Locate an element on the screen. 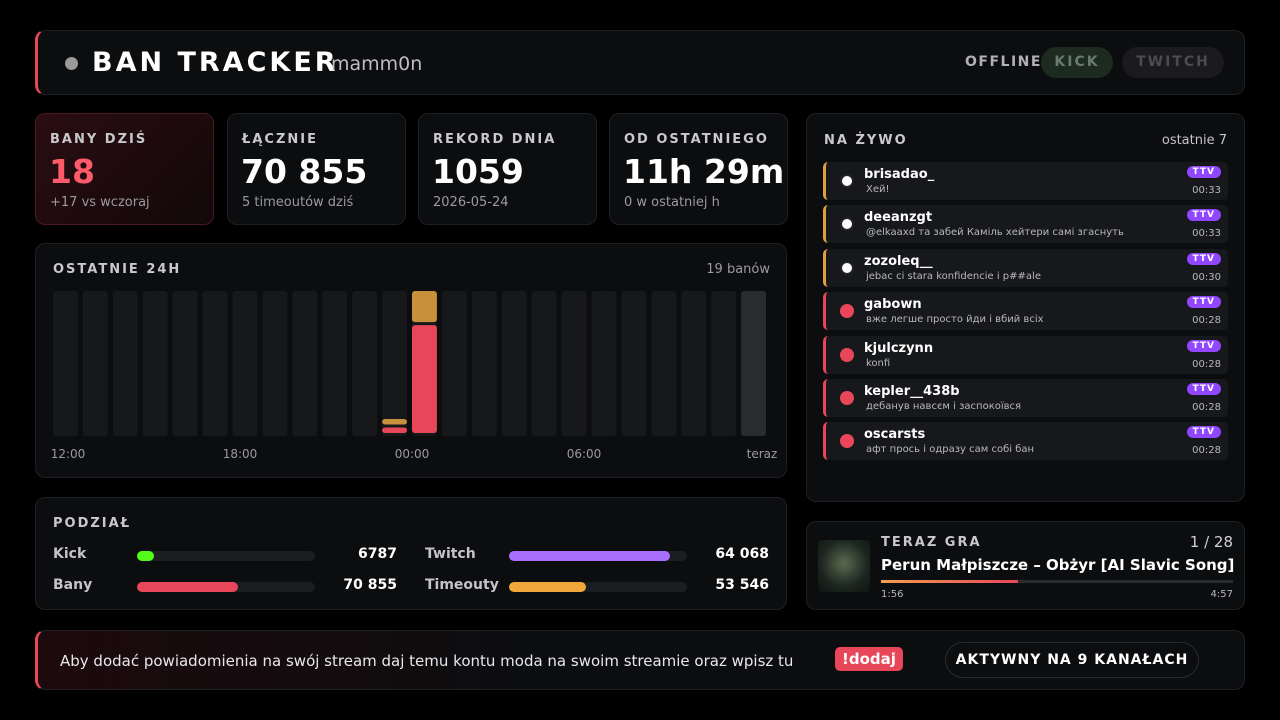 Image resolution: width=1280 pixels, height=720 pixels. channel: mamm0n is located at coordinates (377, 64).